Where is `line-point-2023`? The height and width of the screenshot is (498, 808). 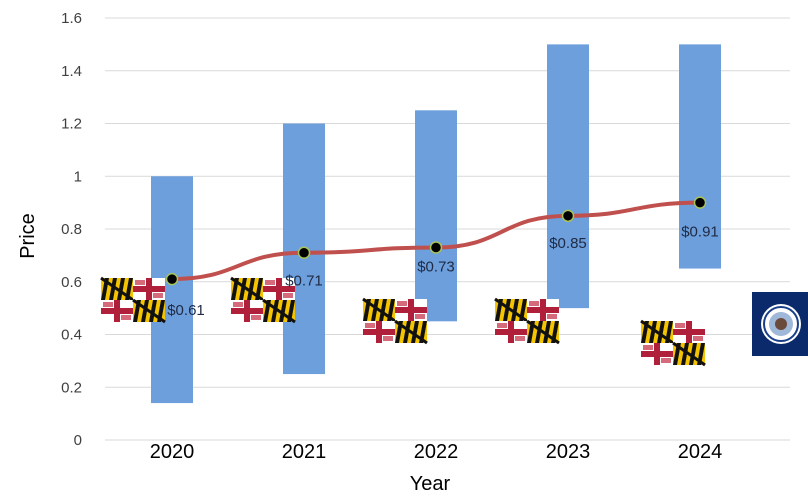 line-point-2023 is located at coordinates (568, 216).